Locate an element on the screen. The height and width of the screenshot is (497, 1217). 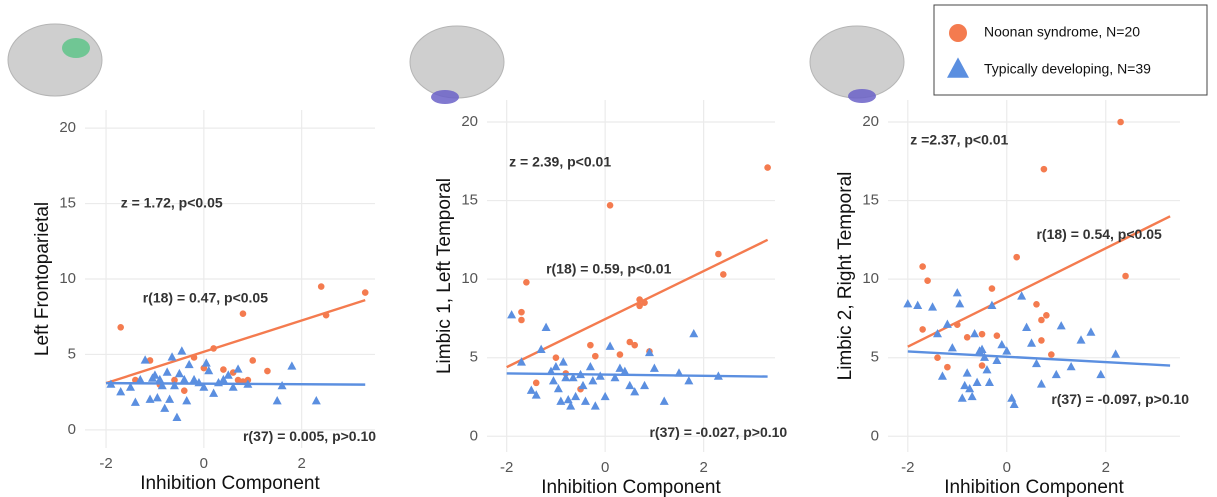
x-axis-label: Inhibition Component is located at coordinates (631, 487).